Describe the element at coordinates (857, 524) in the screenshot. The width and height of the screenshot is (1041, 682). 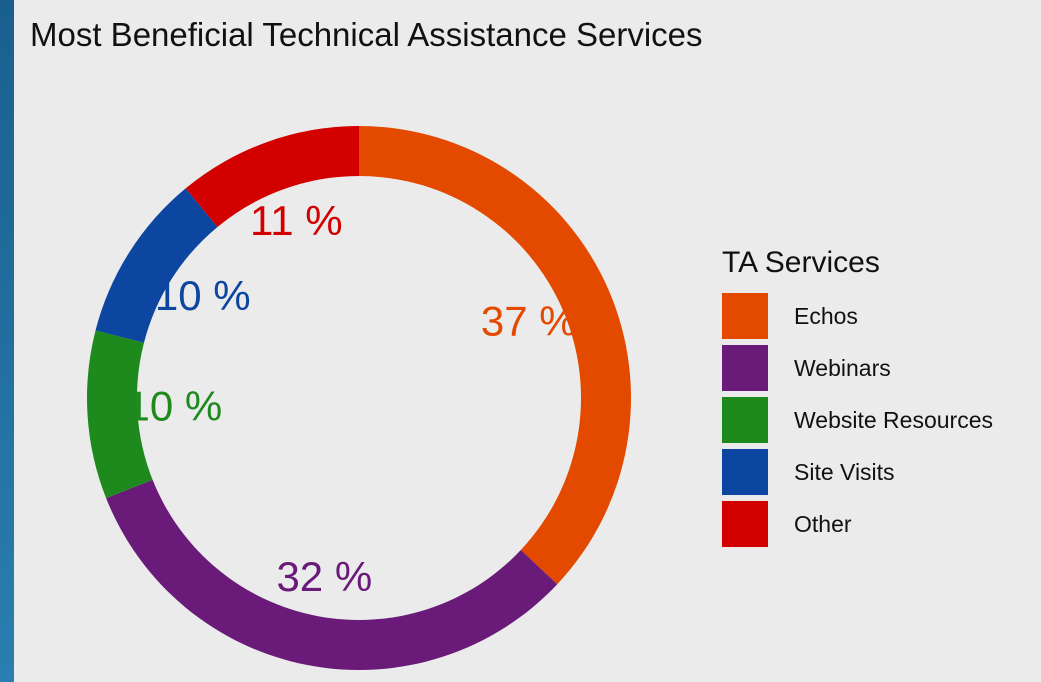
I see `legend-item: Other` at that location.